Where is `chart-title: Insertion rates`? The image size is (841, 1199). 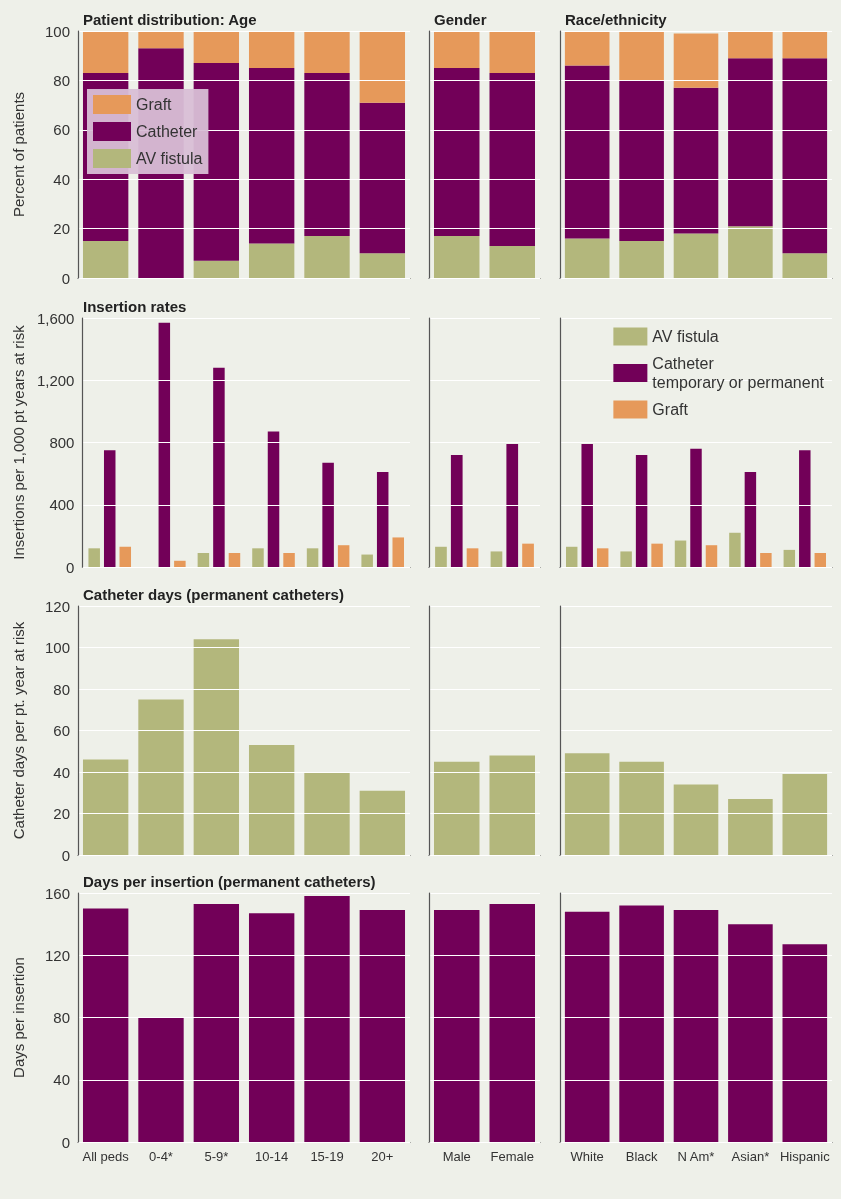
chart-title: Insertion rates is located at coordinates (135, 306).